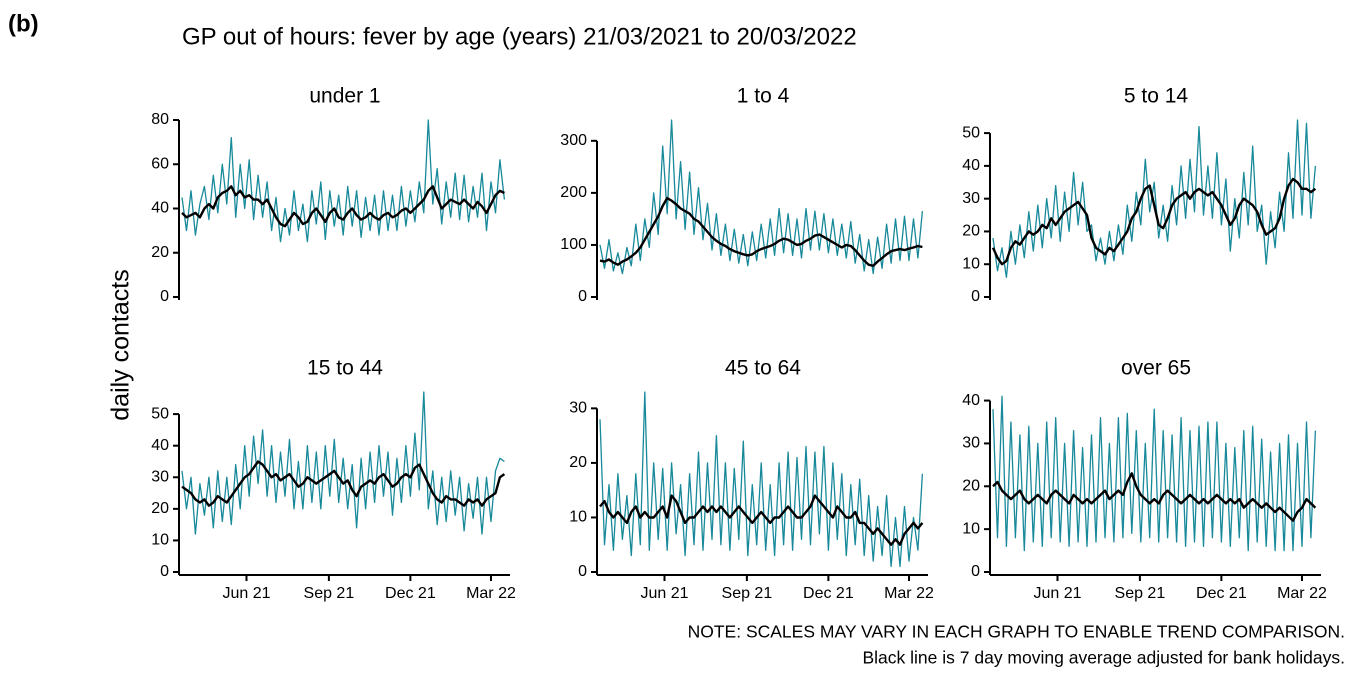 The height and width of the screenshot is (673, 1367). I want to click on panel-title: under 1, so click(344, 96).